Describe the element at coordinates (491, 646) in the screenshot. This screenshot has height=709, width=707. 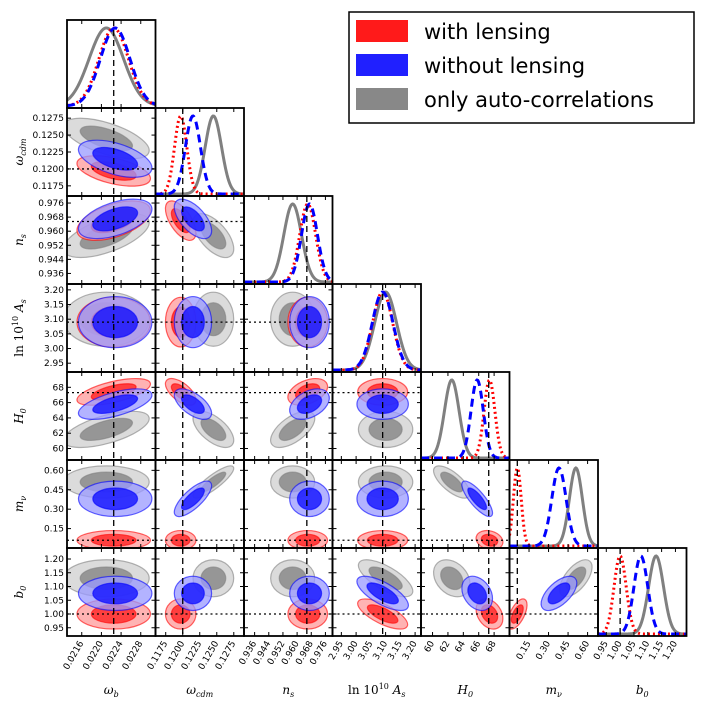
I see `xtick-label: 68` at that location.